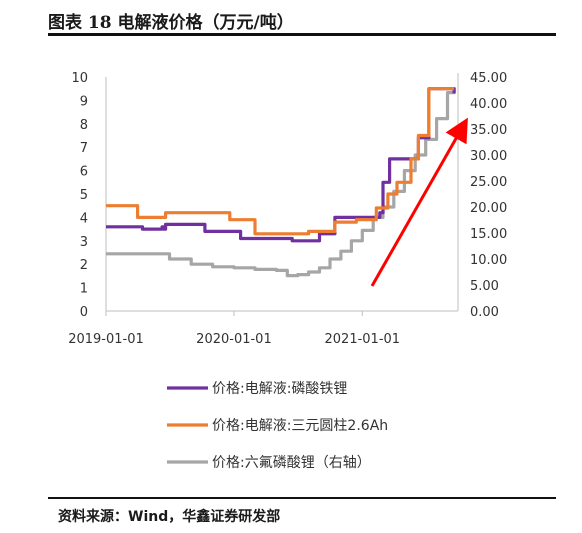 This screenshot has width=582, height=533. I want to click on chart-title: 图表 18 电解液价格（万元/吨）, so click(171, 23).